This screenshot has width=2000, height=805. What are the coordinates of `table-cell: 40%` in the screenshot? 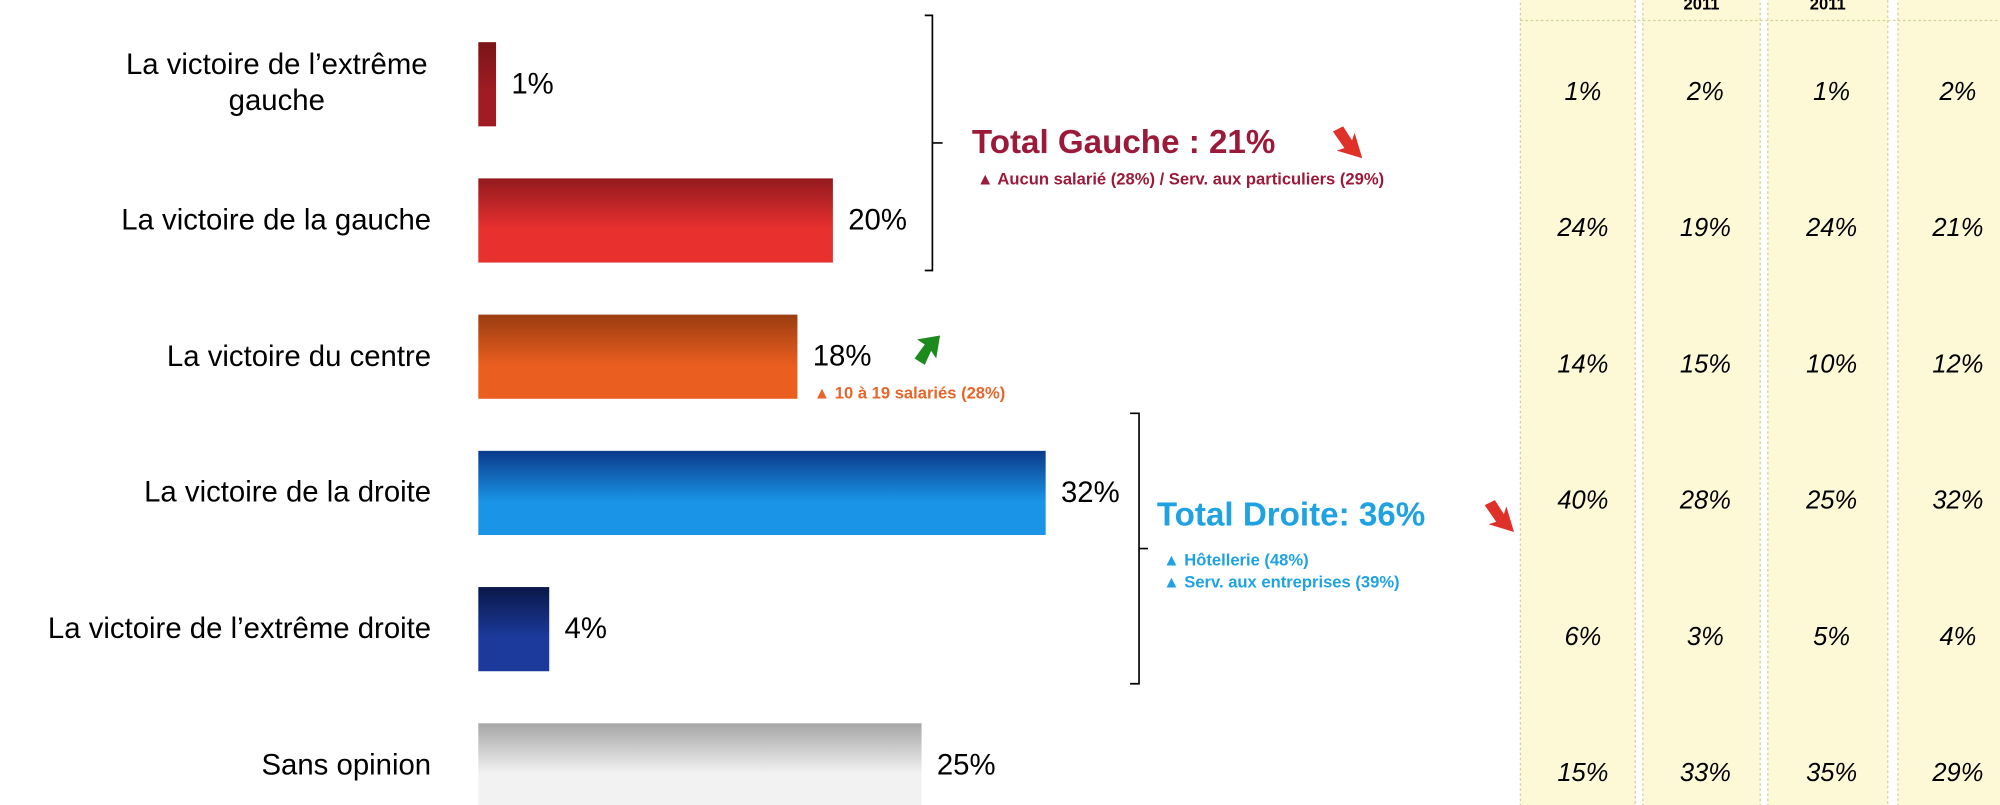 It's located at (1582, 501).